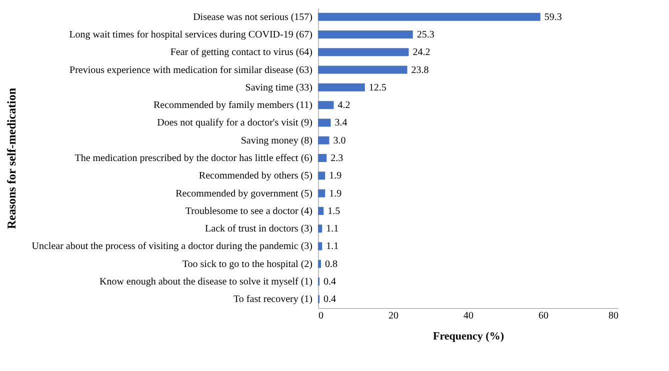  I want to click on y-tick-label: Troublesome to see a doctor (4), so click(248, 211).